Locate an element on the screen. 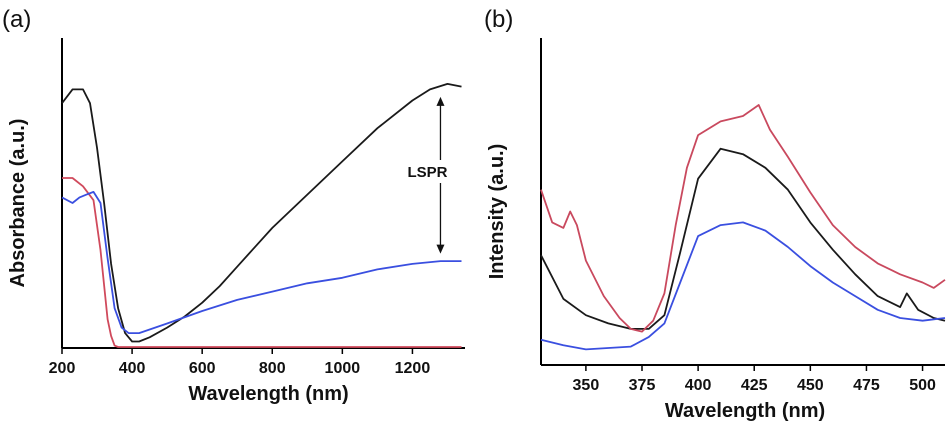 The width and height of the screenshot is (951, 443). lspr-label: LSPR is located at coordinates (427, 172).